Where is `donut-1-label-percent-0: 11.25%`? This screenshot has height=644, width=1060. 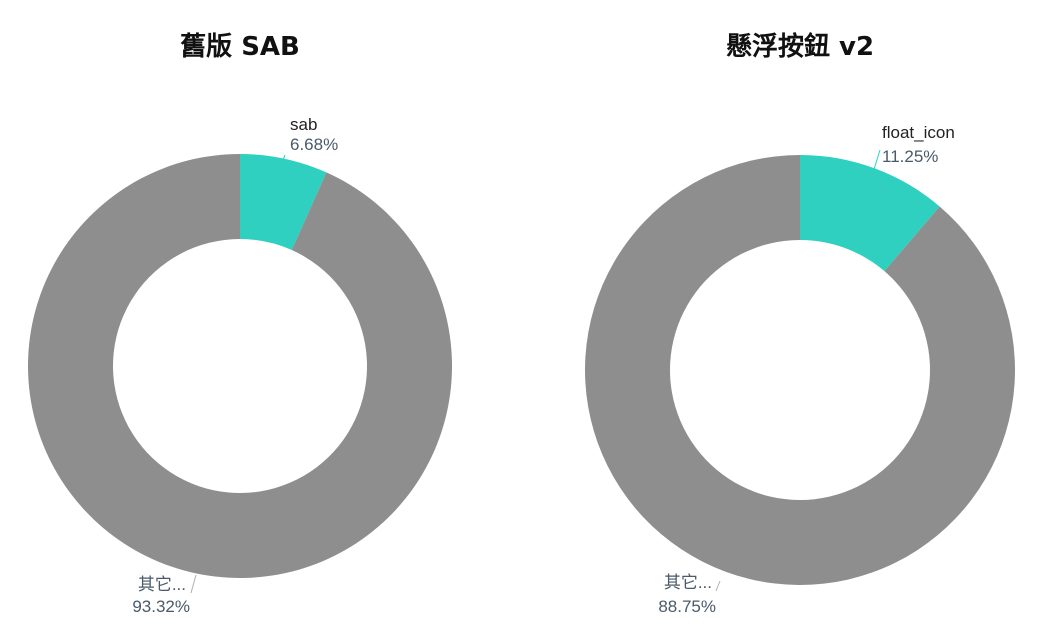
donut-1-label-percent-0: 11.25% is located at coordinates (910, 156).